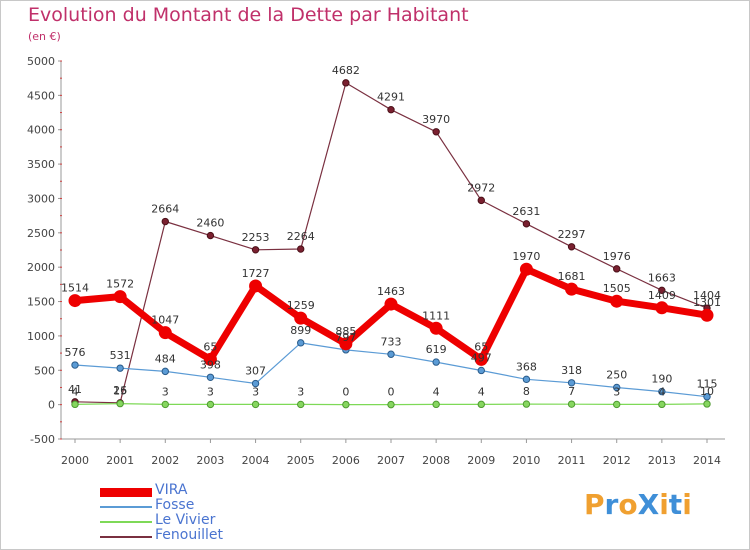  I want to click on data-label: 1505, so click(617, 288).